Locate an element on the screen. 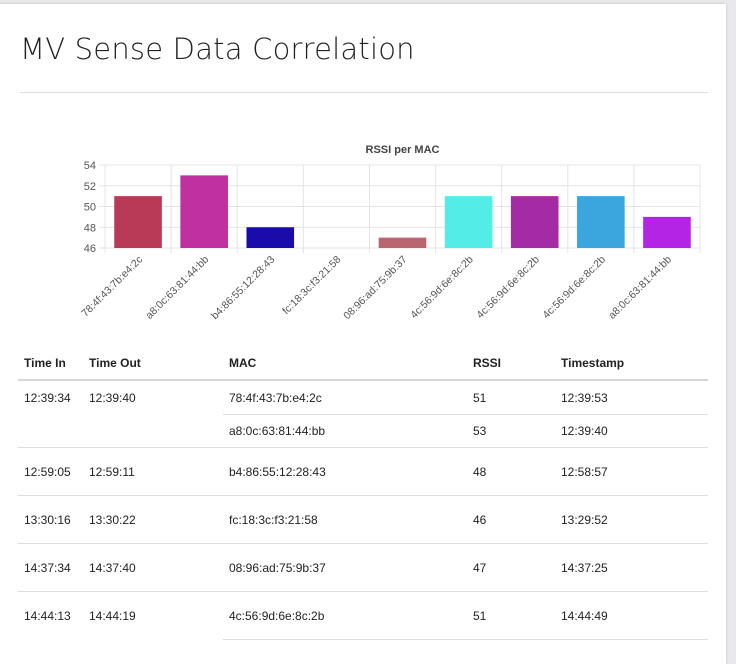  x-tick-label: 78:4f:43:7b:e4:2c is located at coordinates (112, 287).